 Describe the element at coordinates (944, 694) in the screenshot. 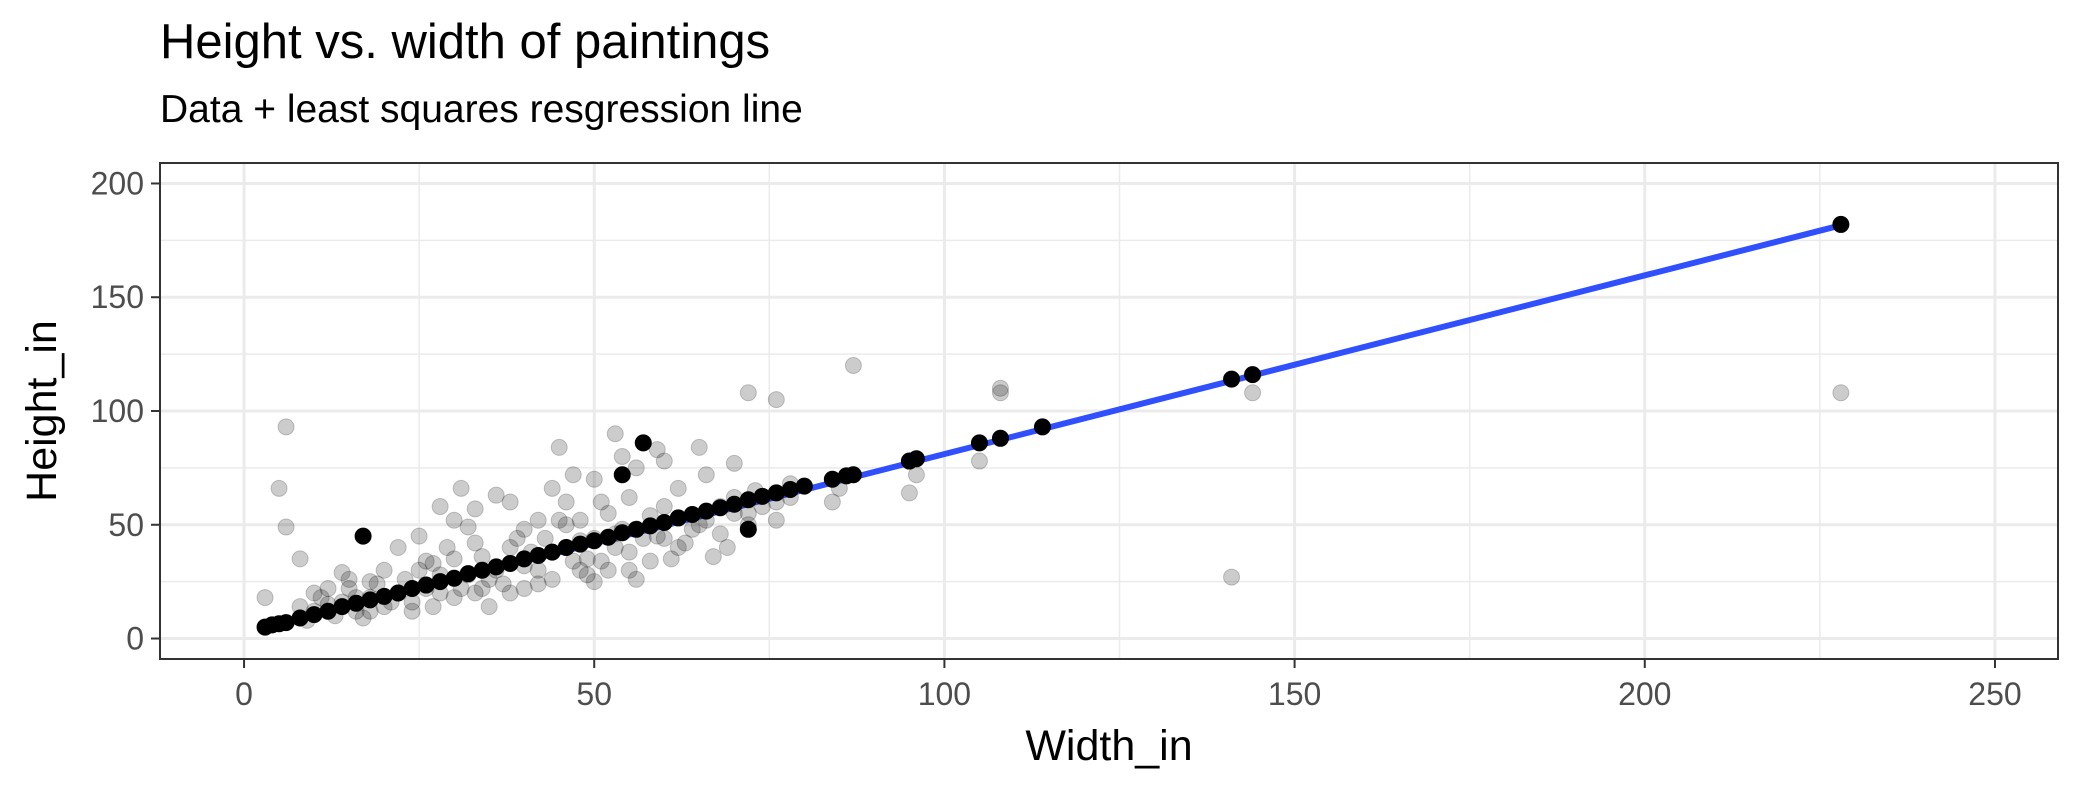

I see `x-tick-label: 100` at that location.